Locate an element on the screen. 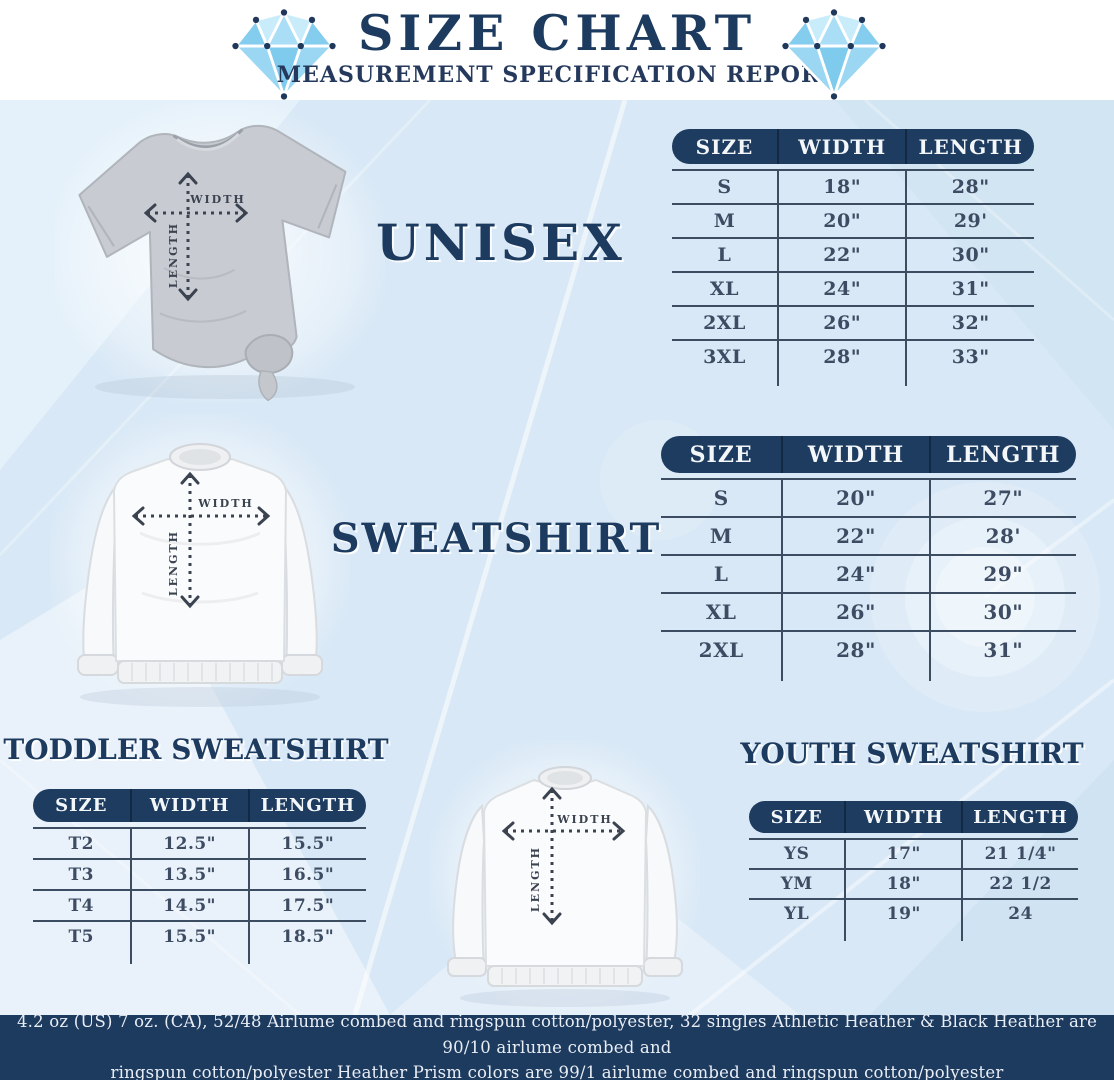 The image size is (1114, 1080). cell-length: 28' is located at coordinates (1002, 536).